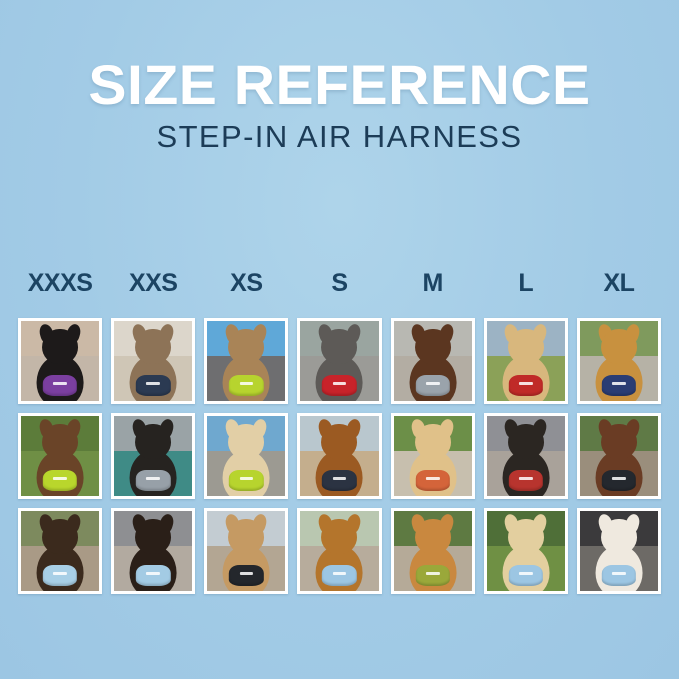 The width and height of the screenshot is (679, 679). What do you see at coordinates (246, 283) in the screenshot?
I see `size-label-xs: XS` at bounding box center [246, 283].